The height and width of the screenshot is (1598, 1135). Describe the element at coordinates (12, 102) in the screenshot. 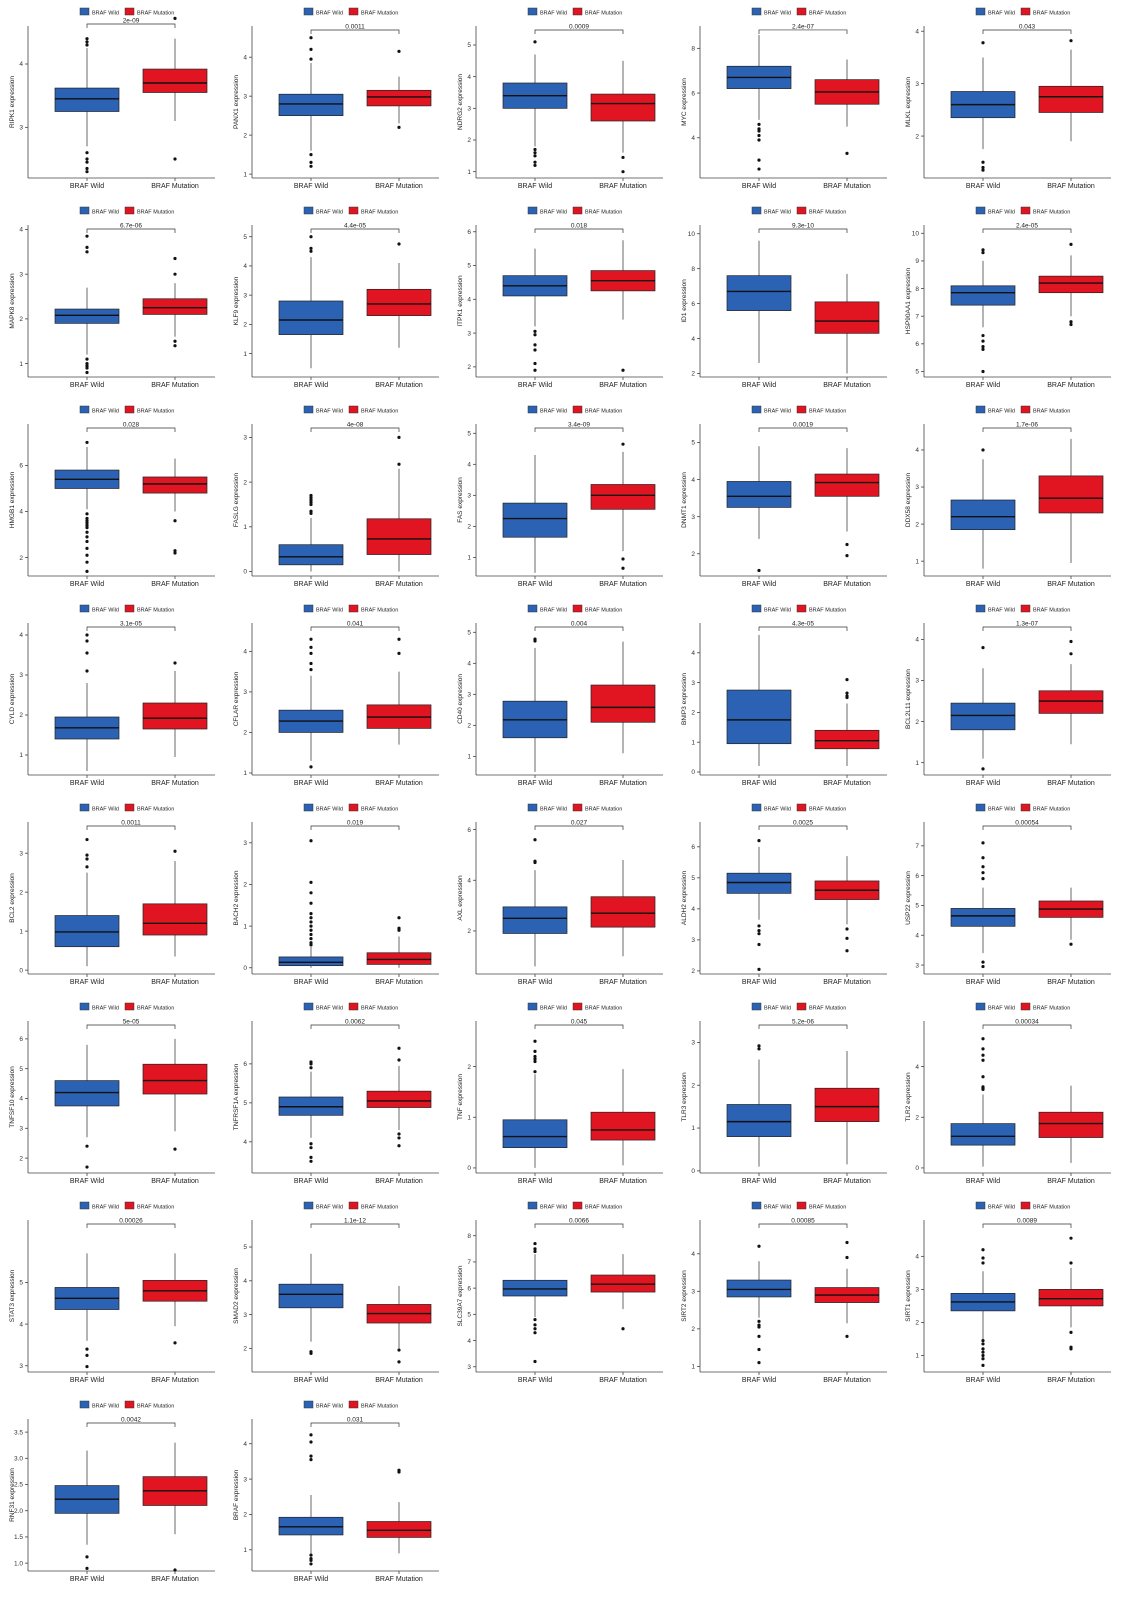

I see `y-axis-label: RIPK1 expression` at that location.